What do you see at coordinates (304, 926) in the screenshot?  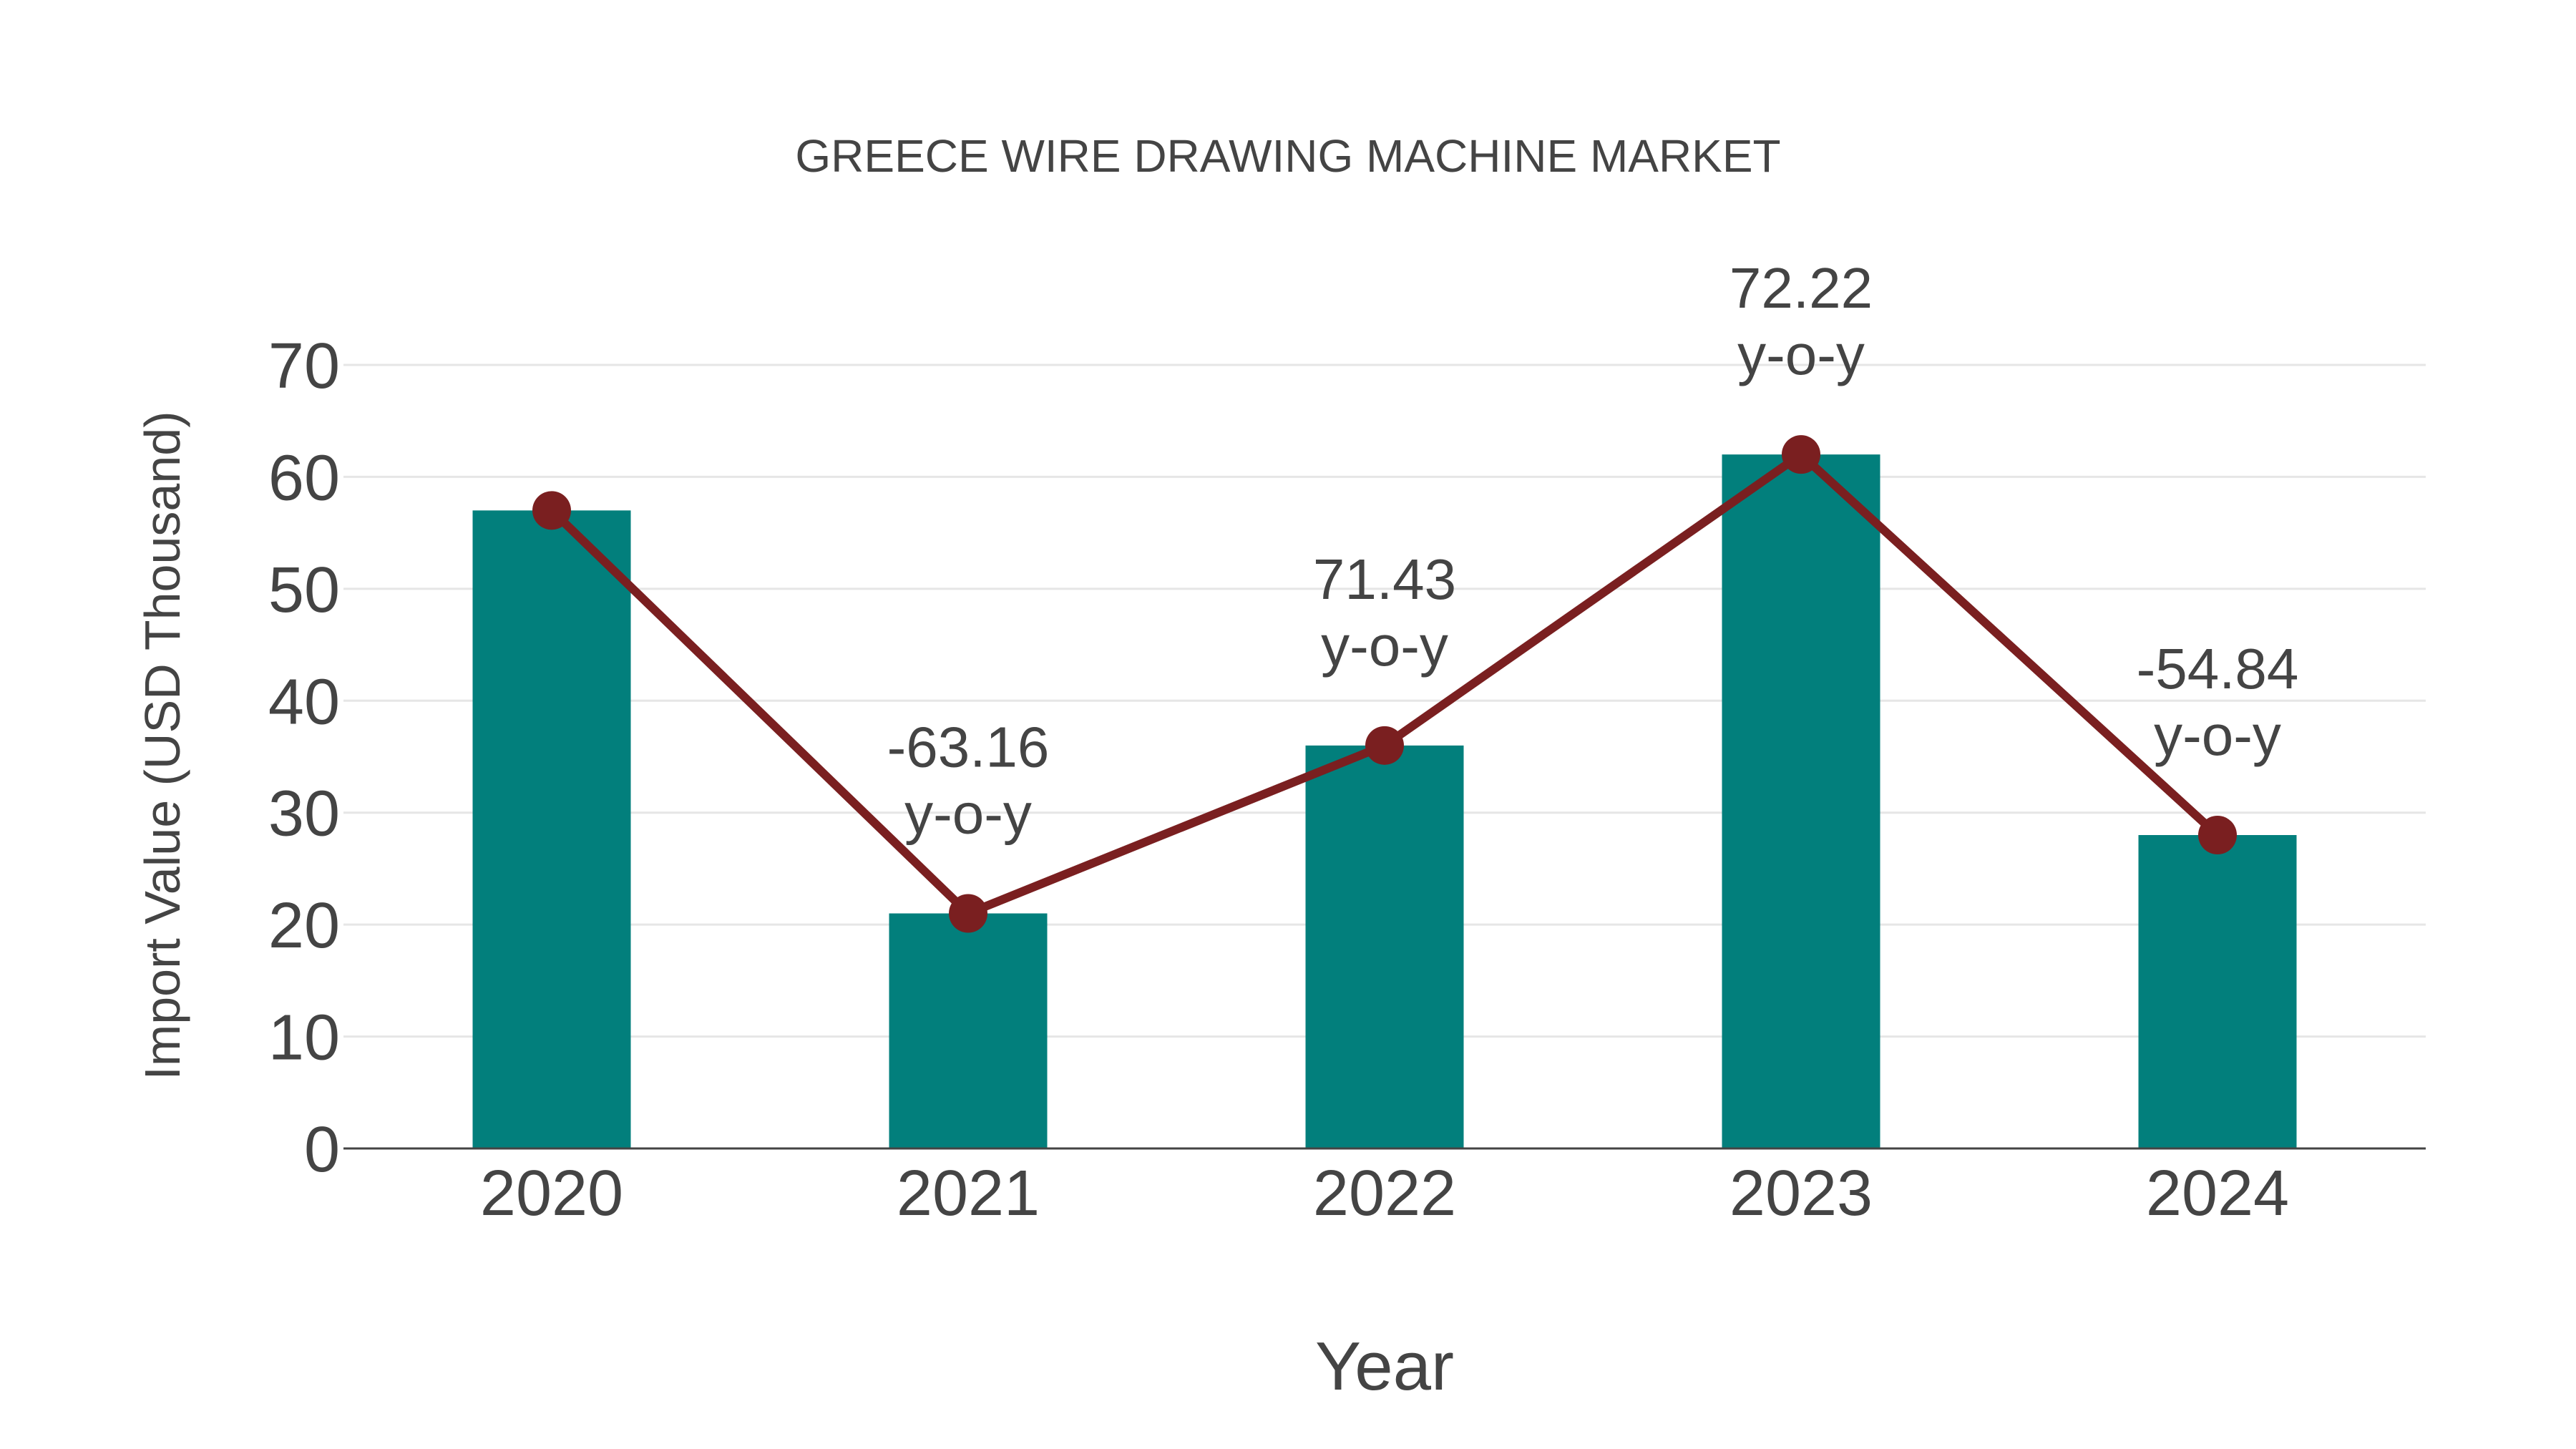 I see `y-tick-label: 20` at bounding box center [304, 926].